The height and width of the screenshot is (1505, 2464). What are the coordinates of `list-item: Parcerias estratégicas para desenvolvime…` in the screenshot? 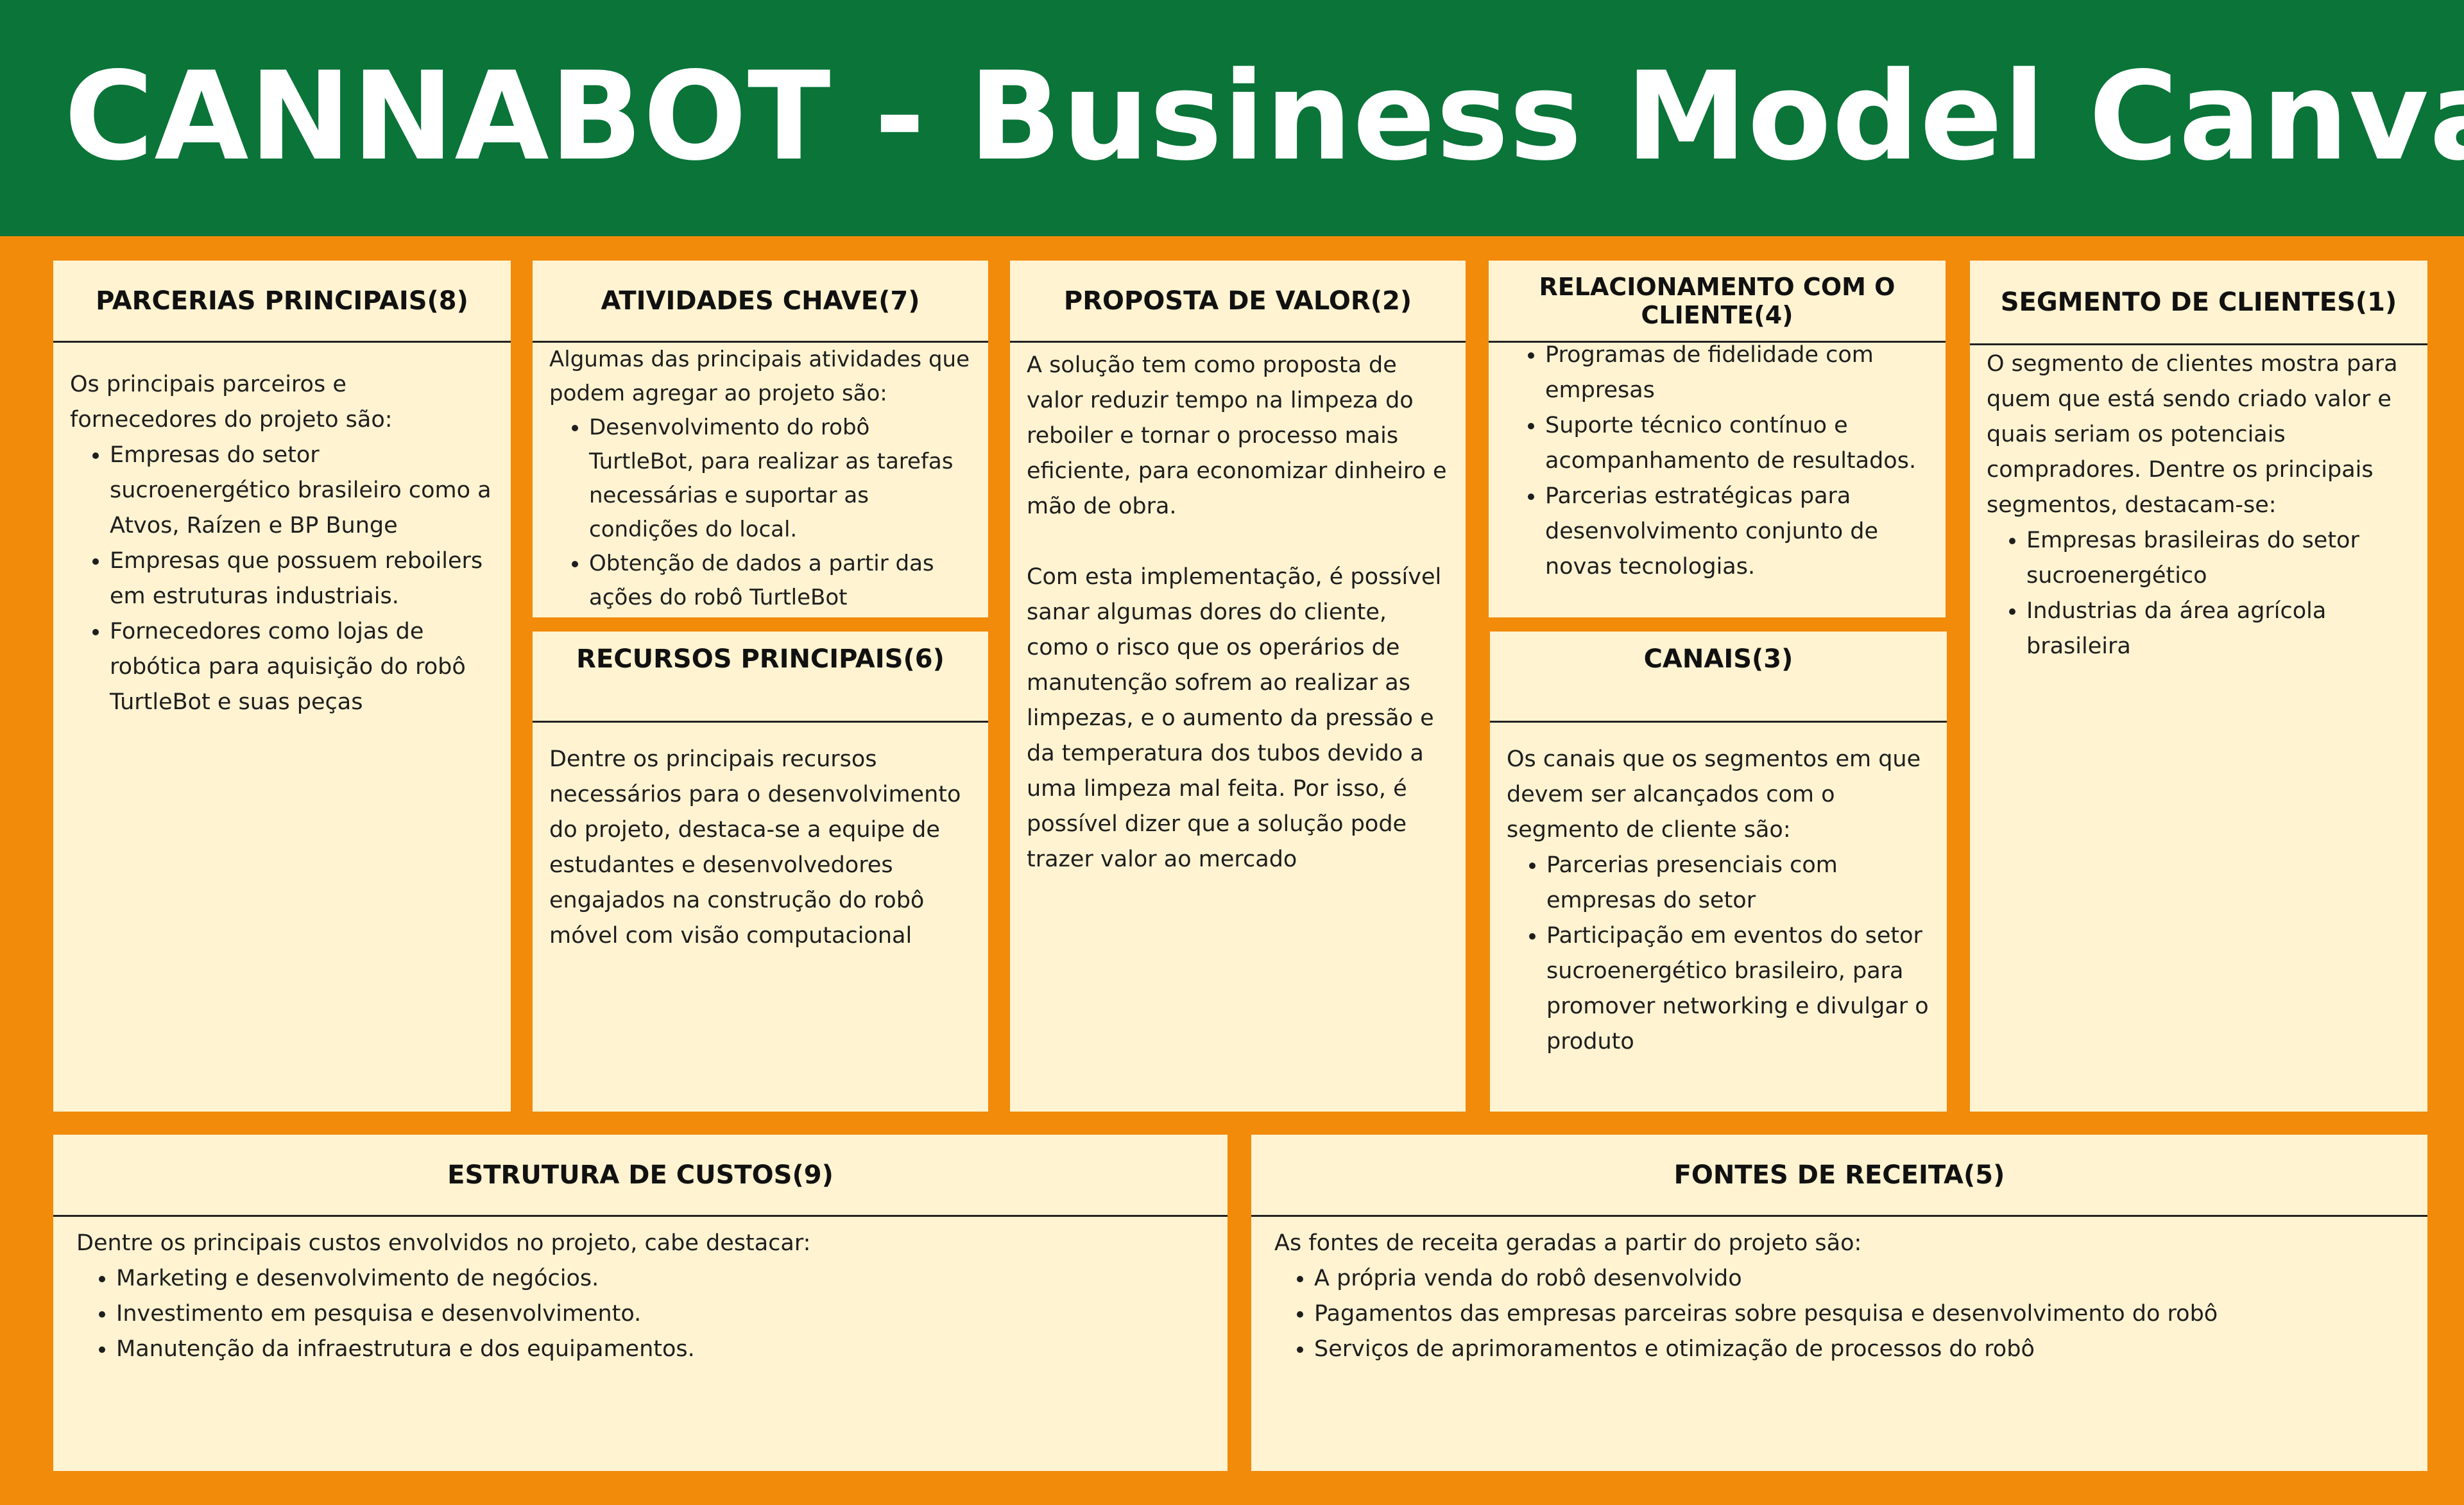 It's located at (1737, 532).